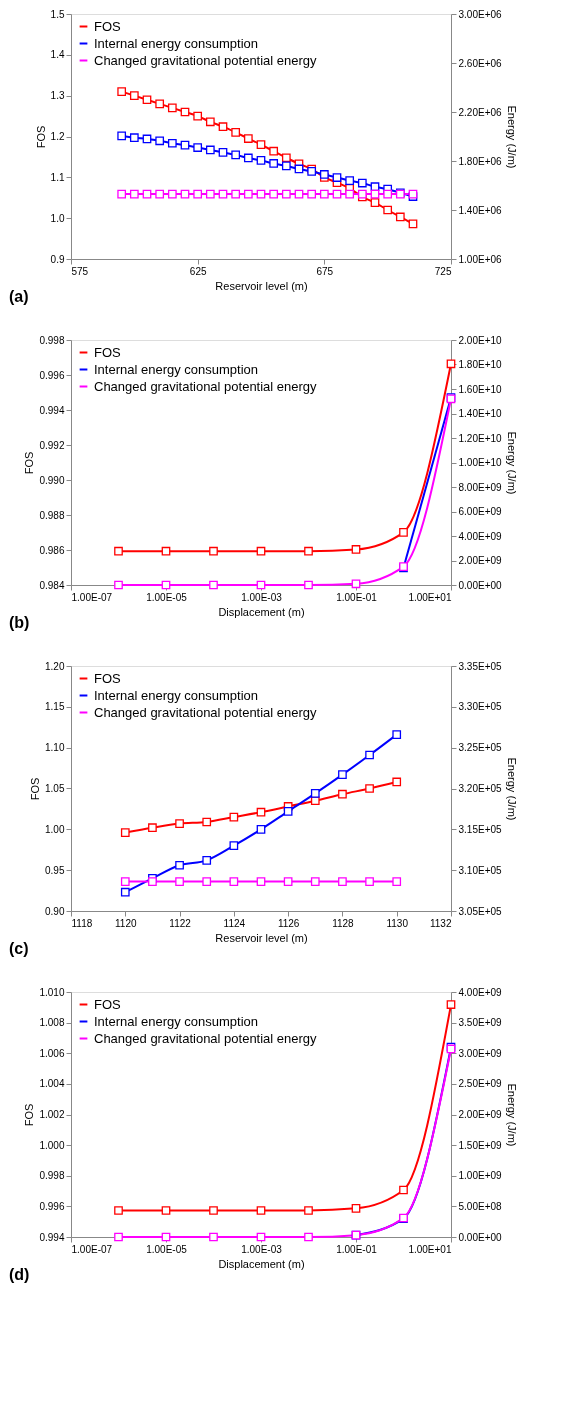 The height and width of the screenshot is (1410, 585). What do you see at coordinates (480, 259) in the screenshot?
I see `y2-tick-label: 1.00E+06` at bounding box center [480, 259].